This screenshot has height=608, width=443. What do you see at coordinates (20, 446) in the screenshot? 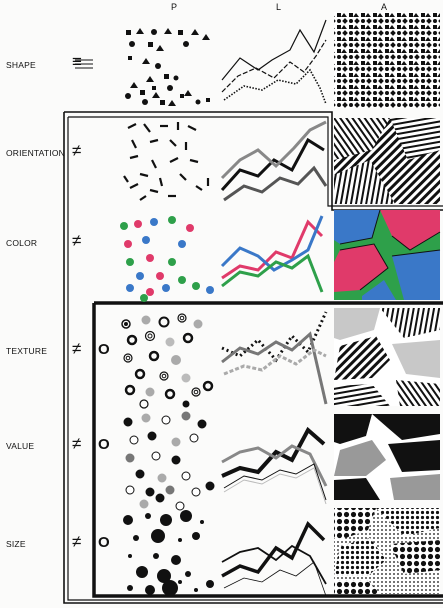
I see `row-label-value: VALUE` at bounding box center [20, 446].